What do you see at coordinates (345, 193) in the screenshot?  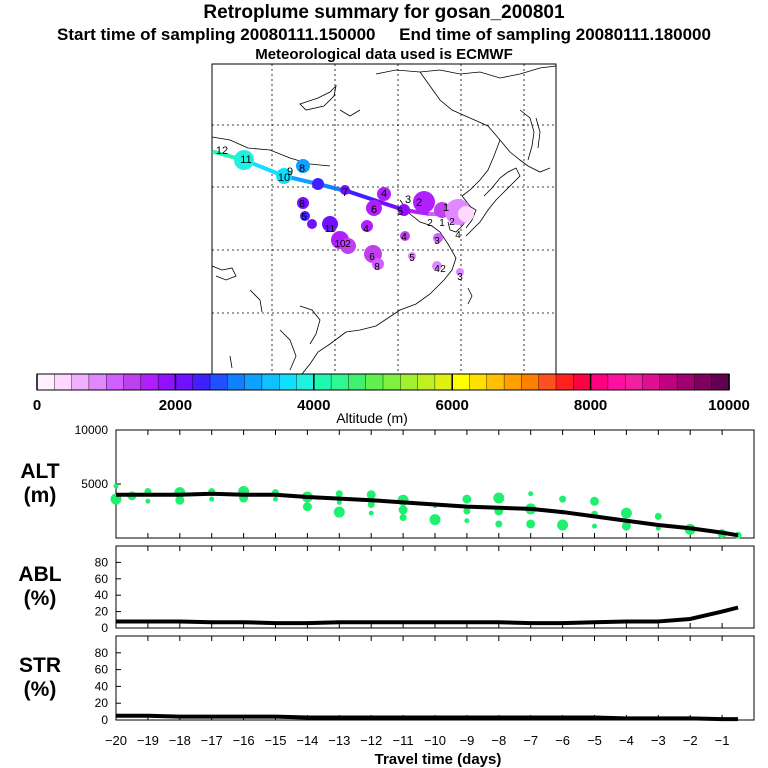 I see `trajectory-age-label: 7` at bounding box center [345, 193].